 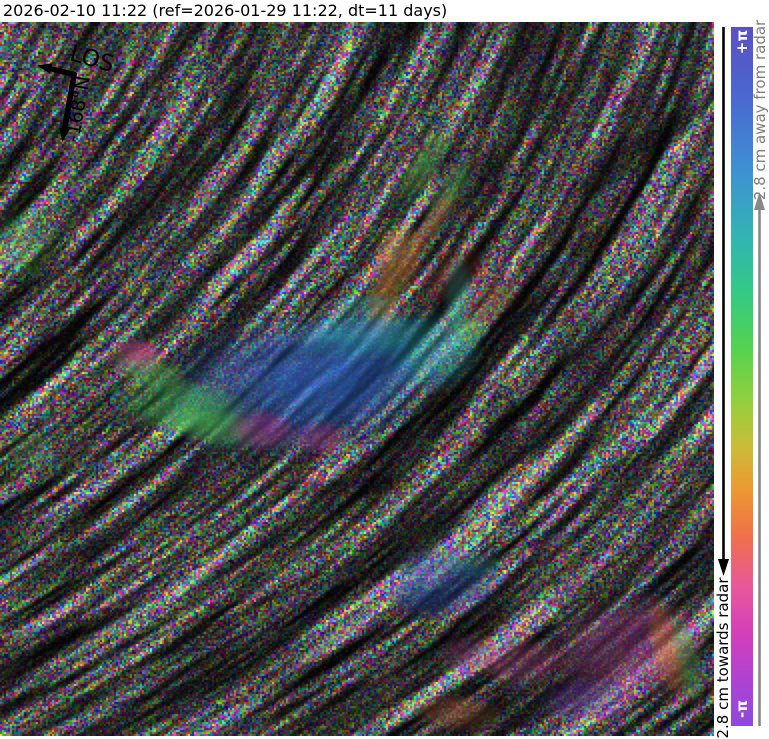 What do you see at coordinates (723, 301) in the screenshot?
I see `towards-radar-arrow-icon` at bounding box center [723, 301].